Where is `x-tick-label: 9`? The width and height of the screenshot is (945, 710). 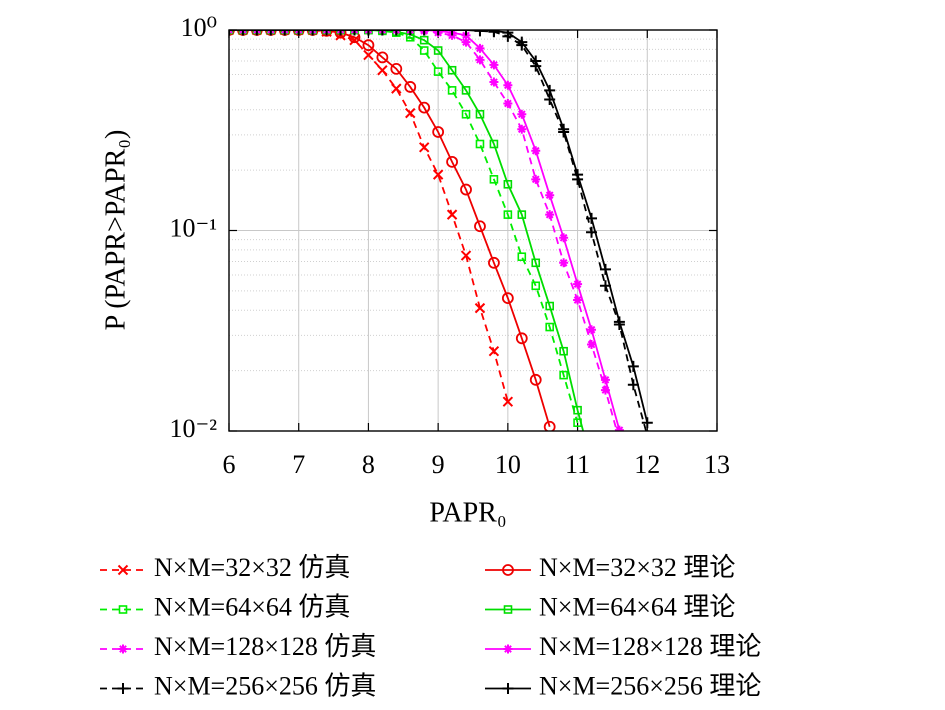
x-tick-label: 9 is located at coordinates (438, 464).